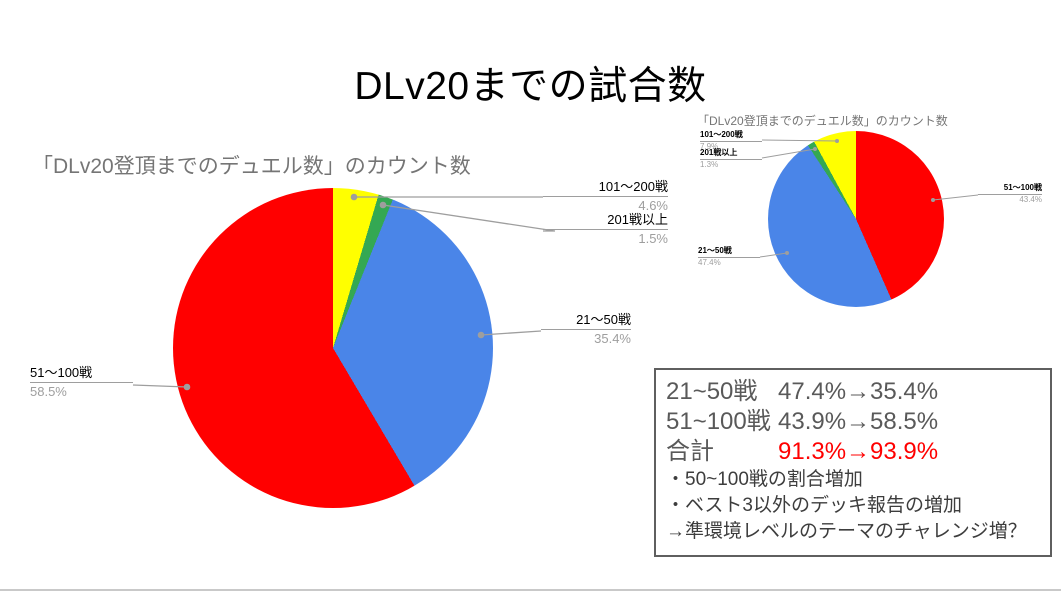  Describe the element at coordinates (1010, 194) in the screenshot. I see `callout-small-51-100: 51〜100戦 43.4%` at that location.